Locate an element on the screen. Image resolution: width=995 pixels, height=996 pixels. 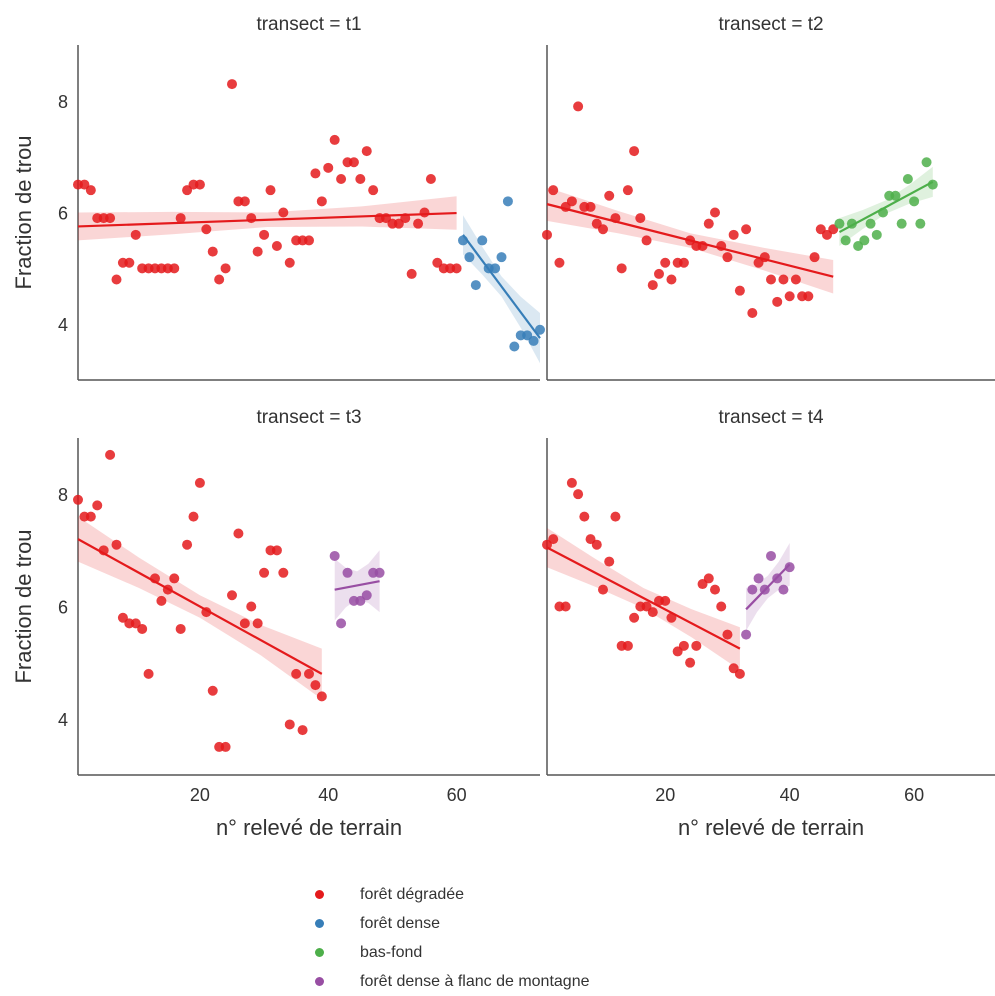
panel-title: transect = t4 is located at coordinates (771, 417).